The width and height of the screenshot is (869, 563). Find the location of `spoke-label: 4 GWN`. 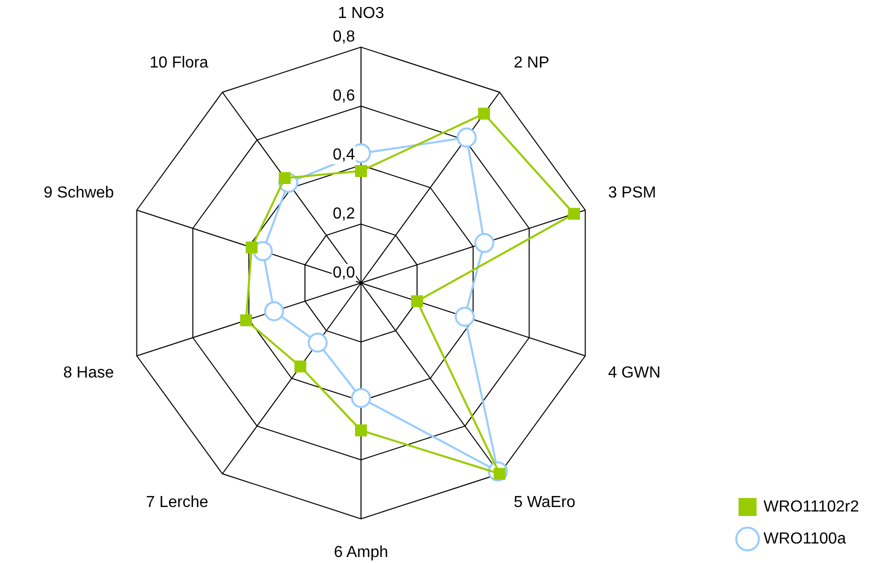

spoke-label: 4 GWN is located at coordinates (634, 373).